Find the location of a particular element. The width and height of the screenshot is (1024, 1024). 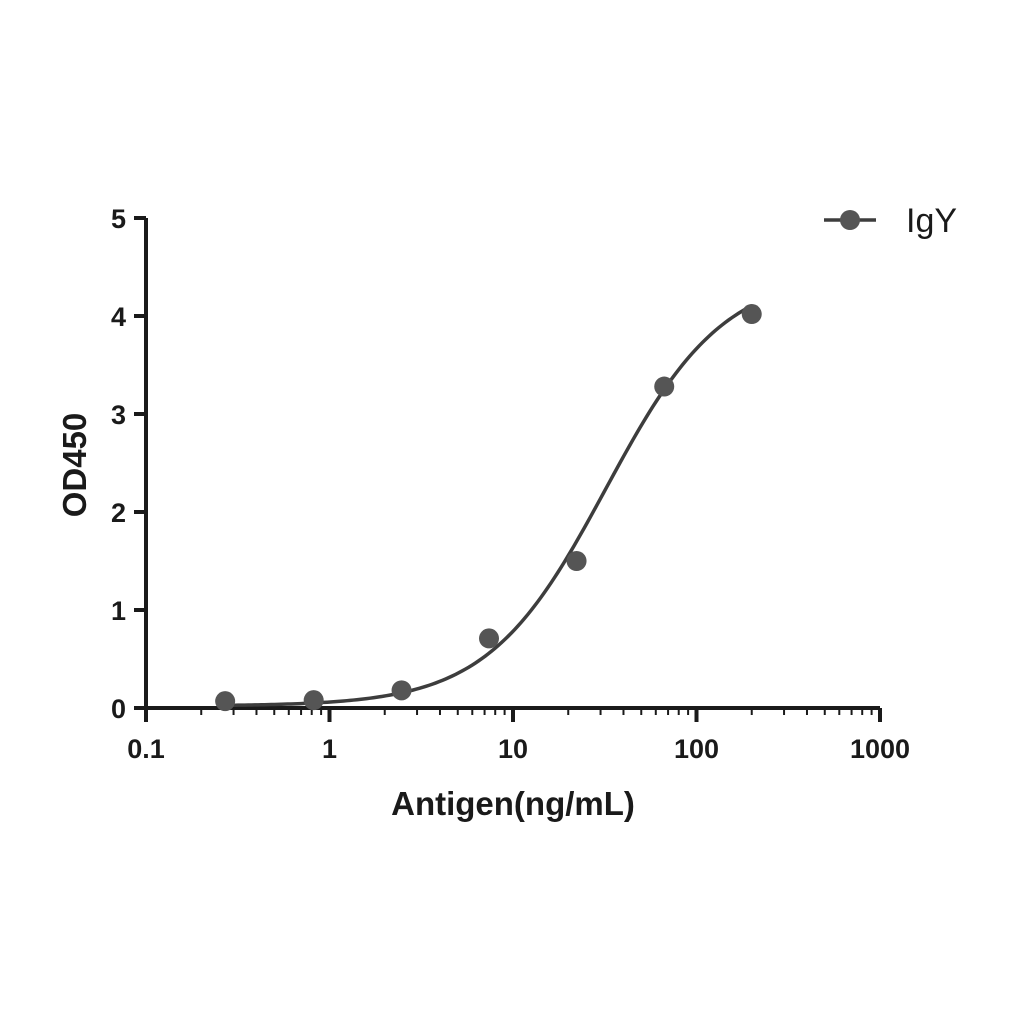

x-tick-label: 1 is located at coordinates (329, 749).